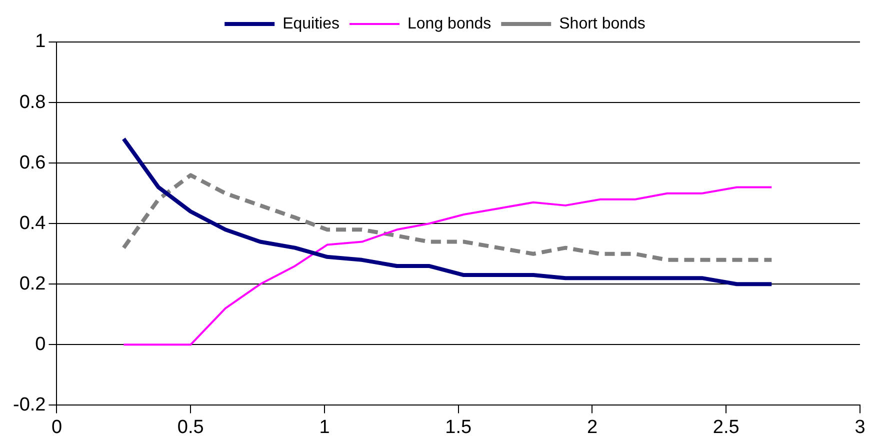 This screenshot has height=448, width=880. I want to click on y-tick-label: 0.2, so click(32, 283).